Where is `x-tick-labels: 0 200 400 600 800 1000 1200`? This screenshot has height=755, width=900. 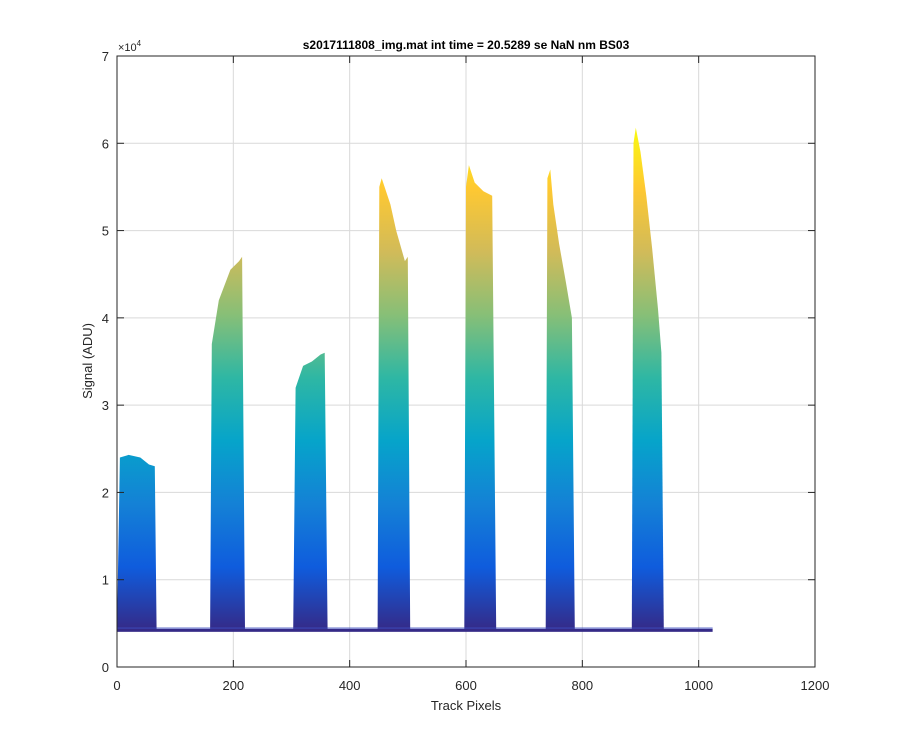 x-tick-labels: 0 200 400 600 800 1000 1200 is located at coordinates (471, 685).